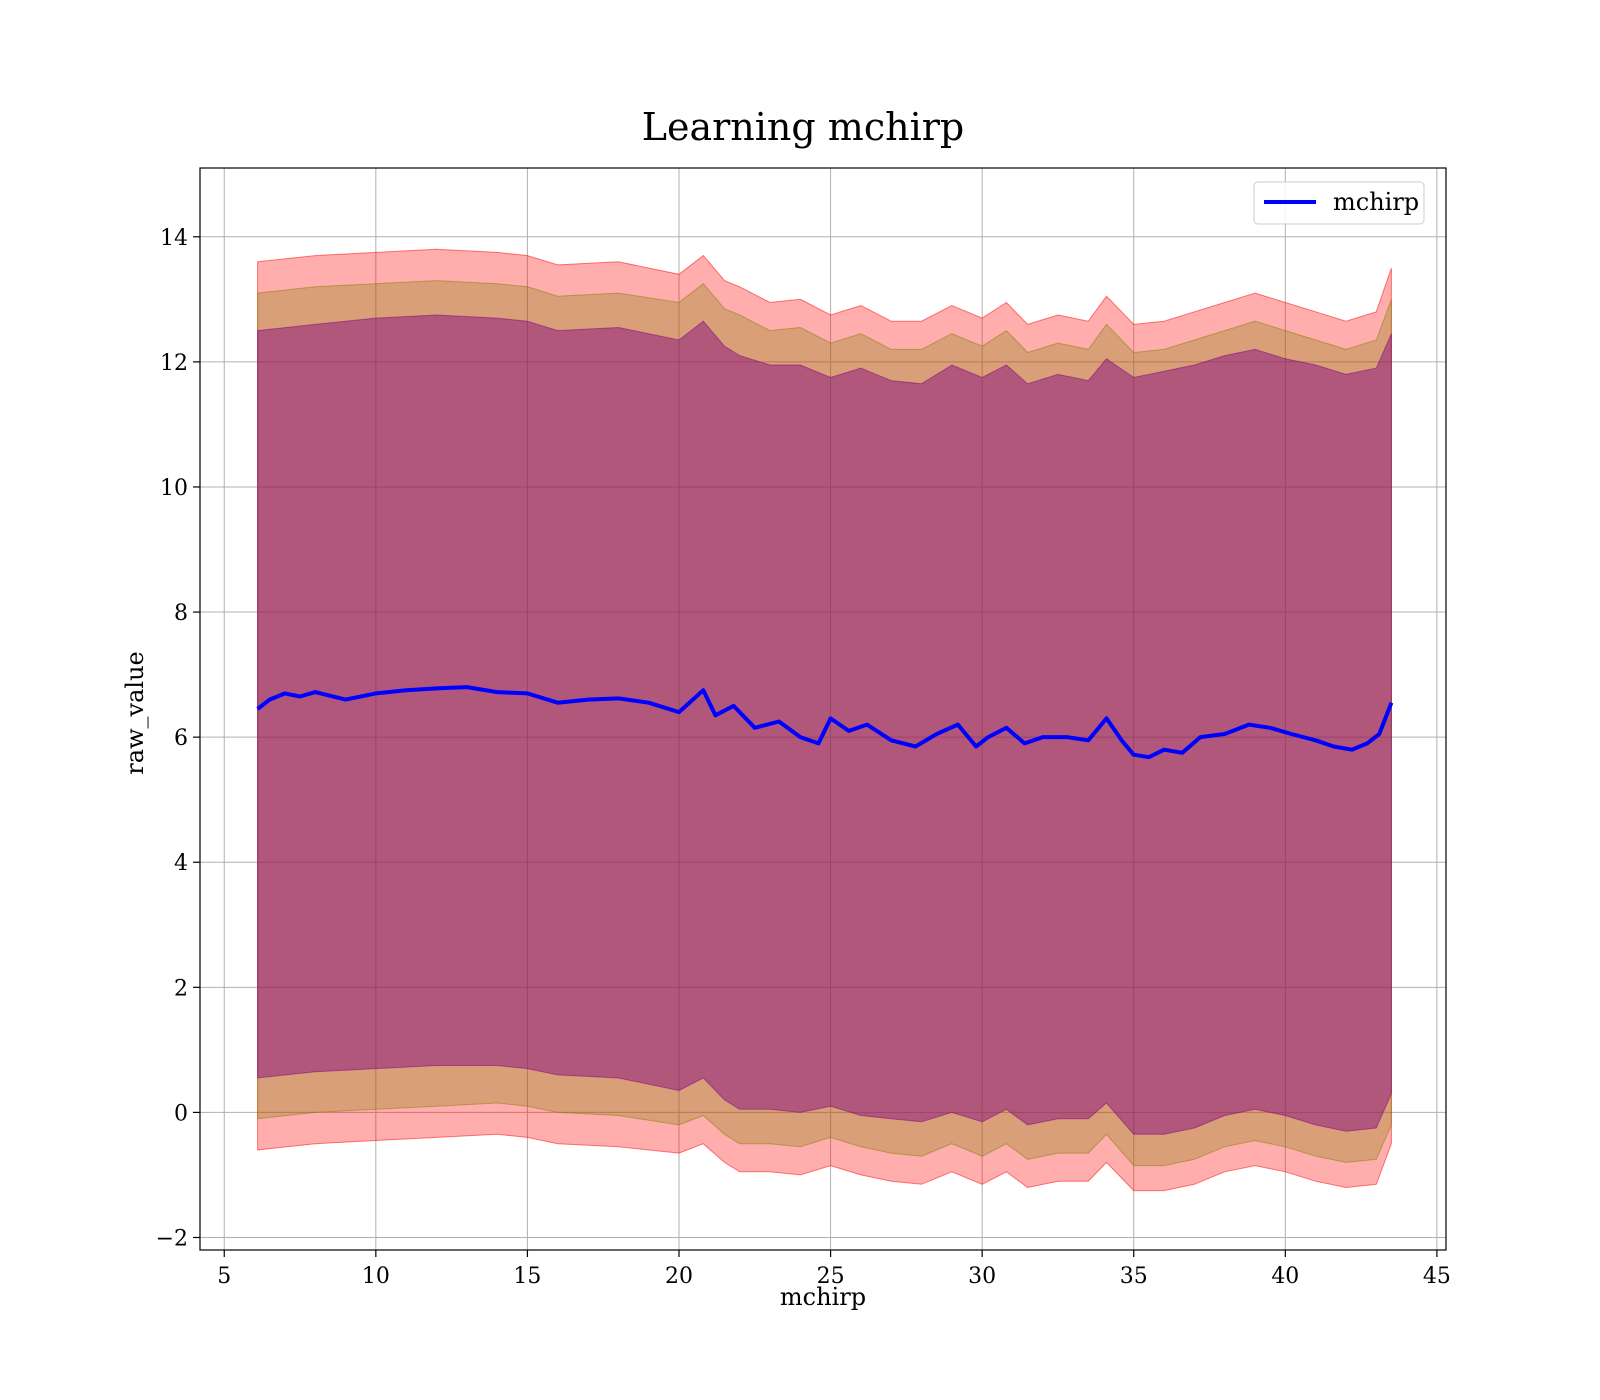  I want to click on y-axis-ticks: −2 0 2 4 6 8 10 12 14, so click(178, 738).